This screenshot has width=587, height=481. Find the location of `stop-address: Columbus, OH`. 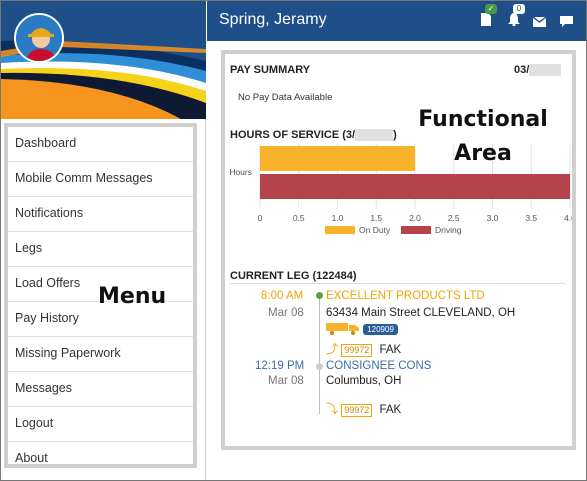

stop-address: Columbus, OH is located at coordinates (364, 381).